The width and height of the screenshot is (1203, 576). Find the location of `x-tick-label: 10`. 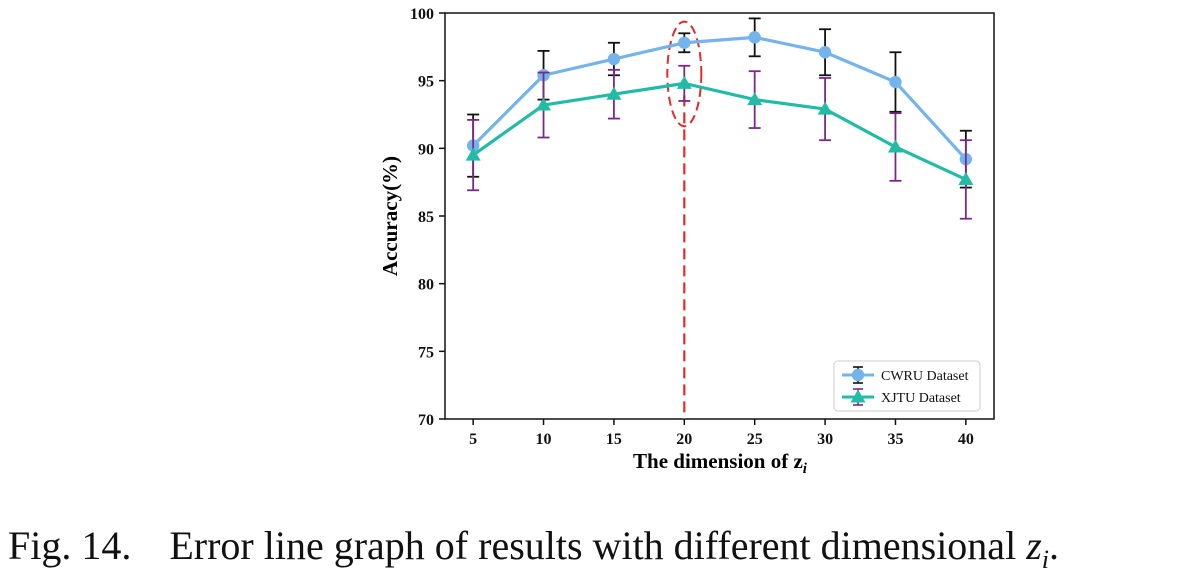

x-tick-label: 10 is located at coordinates (544, 439).